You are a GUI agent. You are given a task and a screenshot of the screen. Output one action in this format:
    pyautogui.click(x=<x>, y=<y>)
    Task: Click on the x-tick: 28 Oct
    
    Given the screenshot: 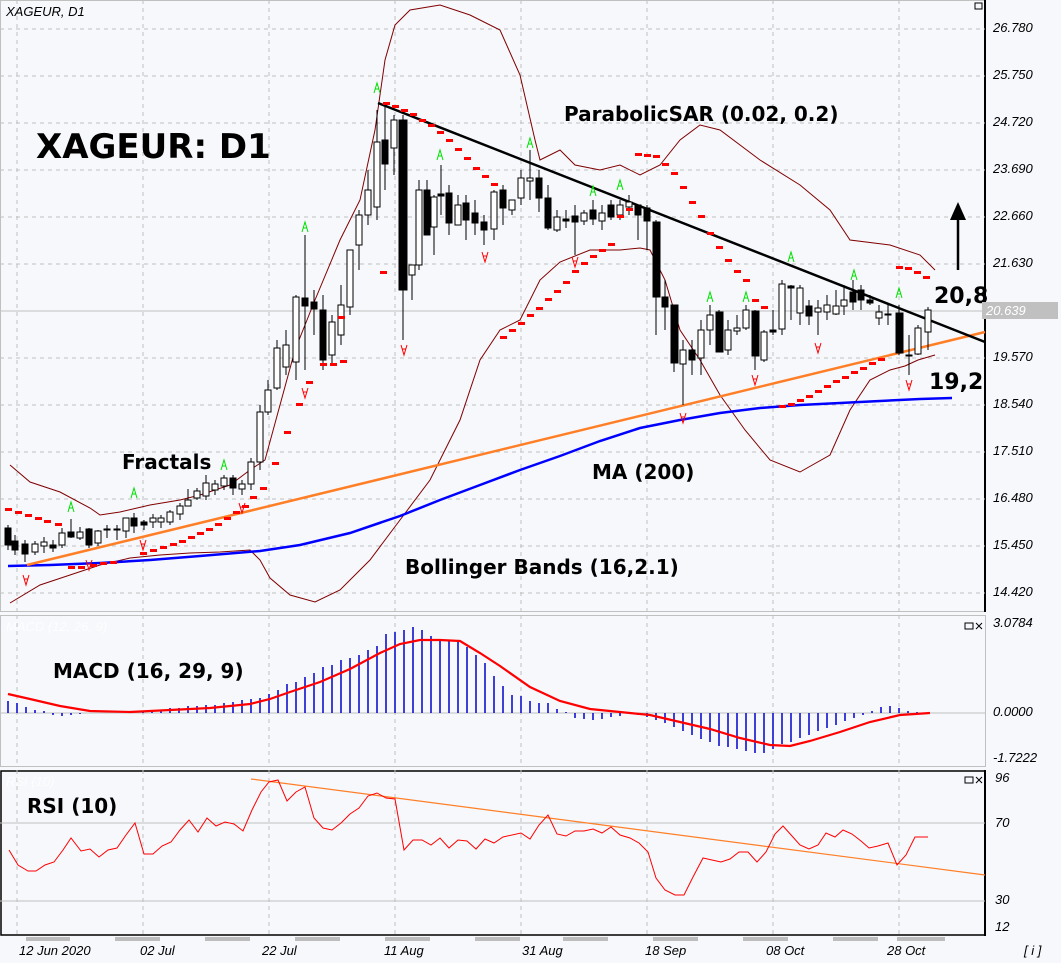 What is the action you would take?
    pyautogui.click(x=906, y=950)
    